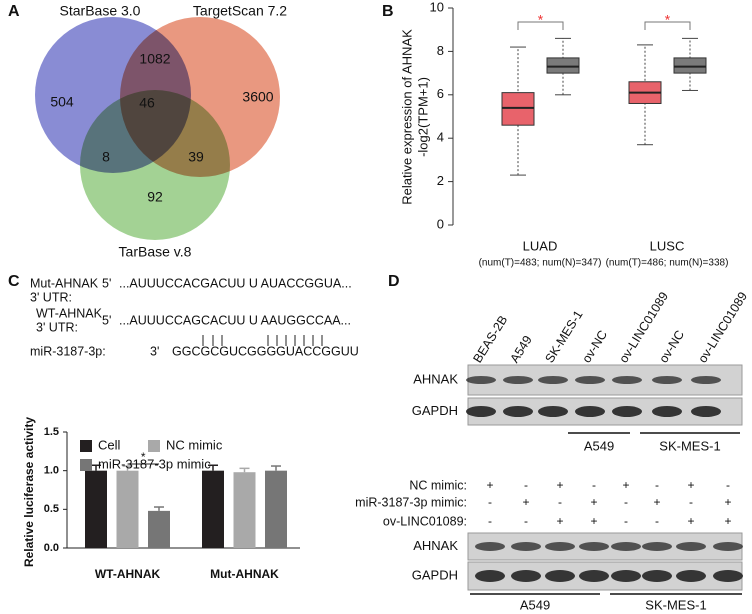 Image resolution: width=752 pixels, height=614 pixels. I want to click on group-label: A549, so click(535, 604).